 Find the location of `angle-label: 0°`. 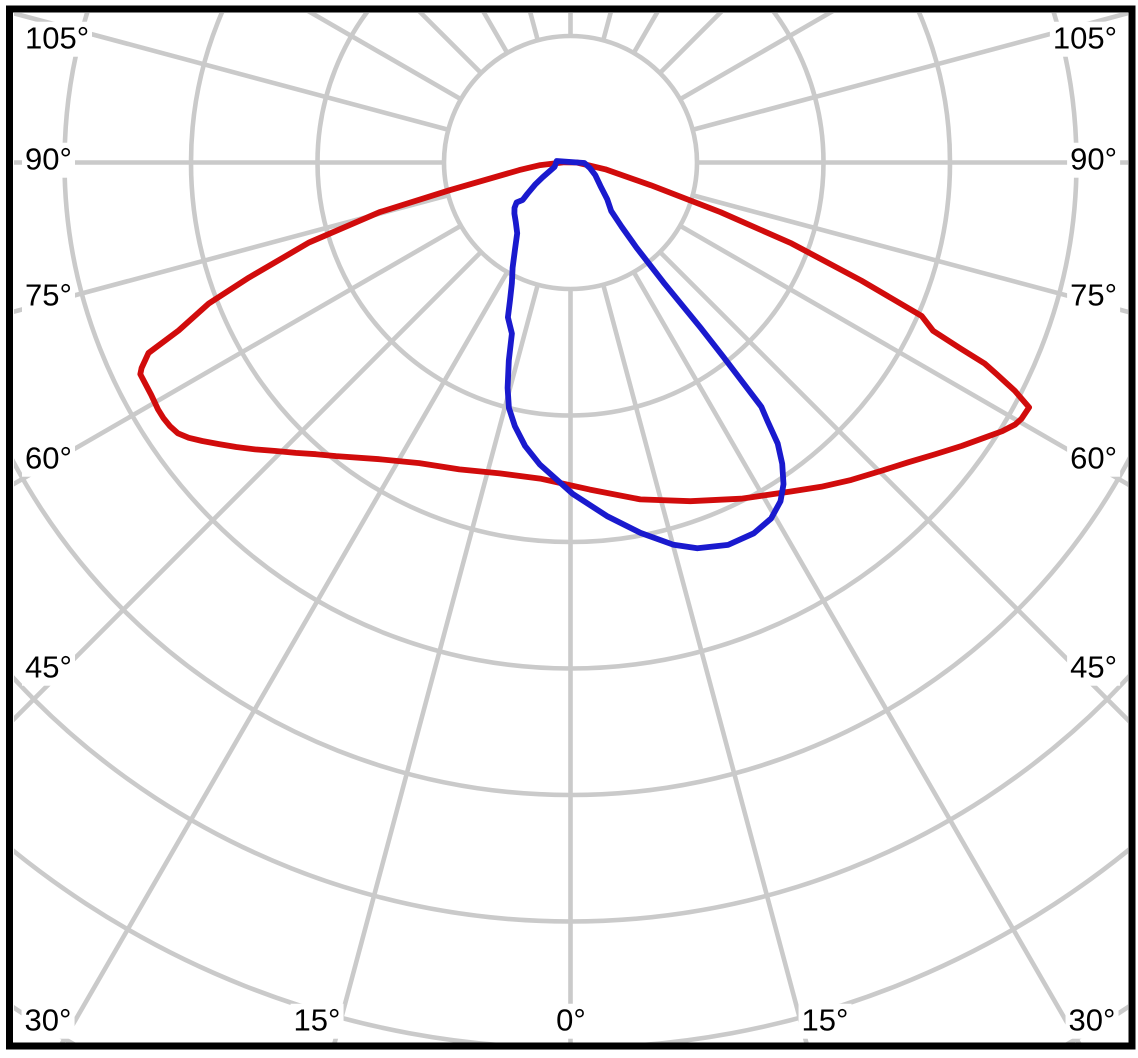

angle-label: 0° is located at coordinates (571, 1021).